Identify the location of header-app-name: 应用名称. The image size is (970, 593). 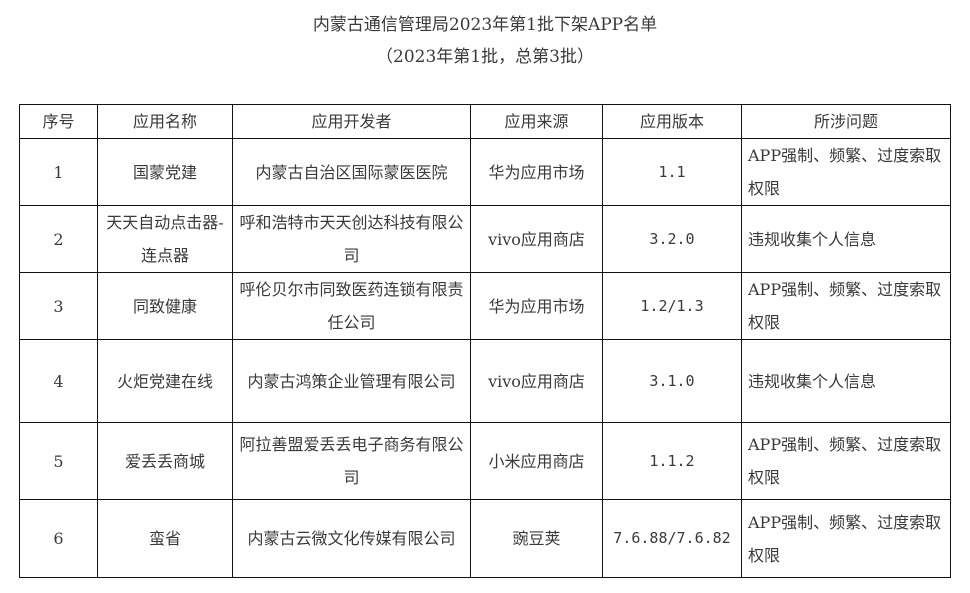
(165, 121).